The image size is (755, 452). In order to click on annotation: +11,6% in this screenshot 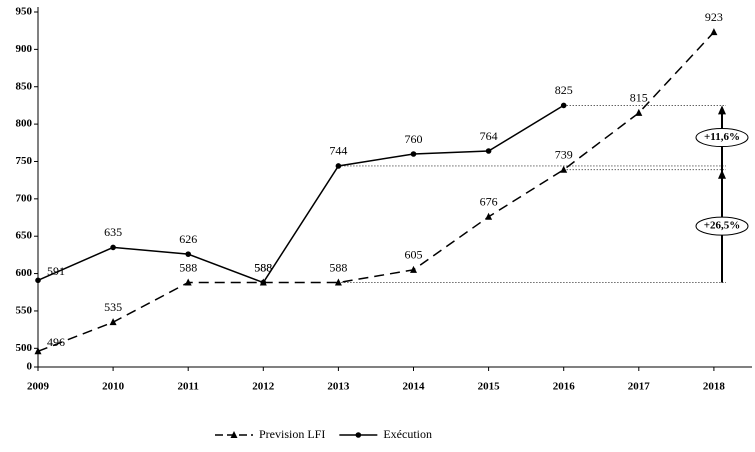, I will do `click(722, 137)`.